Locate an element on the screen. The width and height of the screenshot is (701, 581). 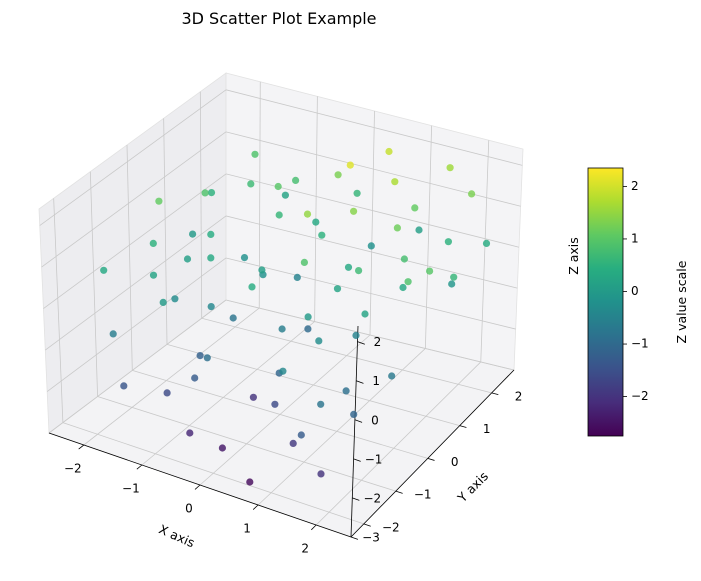
x-tick-label: 2 is located at coordinates (305, 549).